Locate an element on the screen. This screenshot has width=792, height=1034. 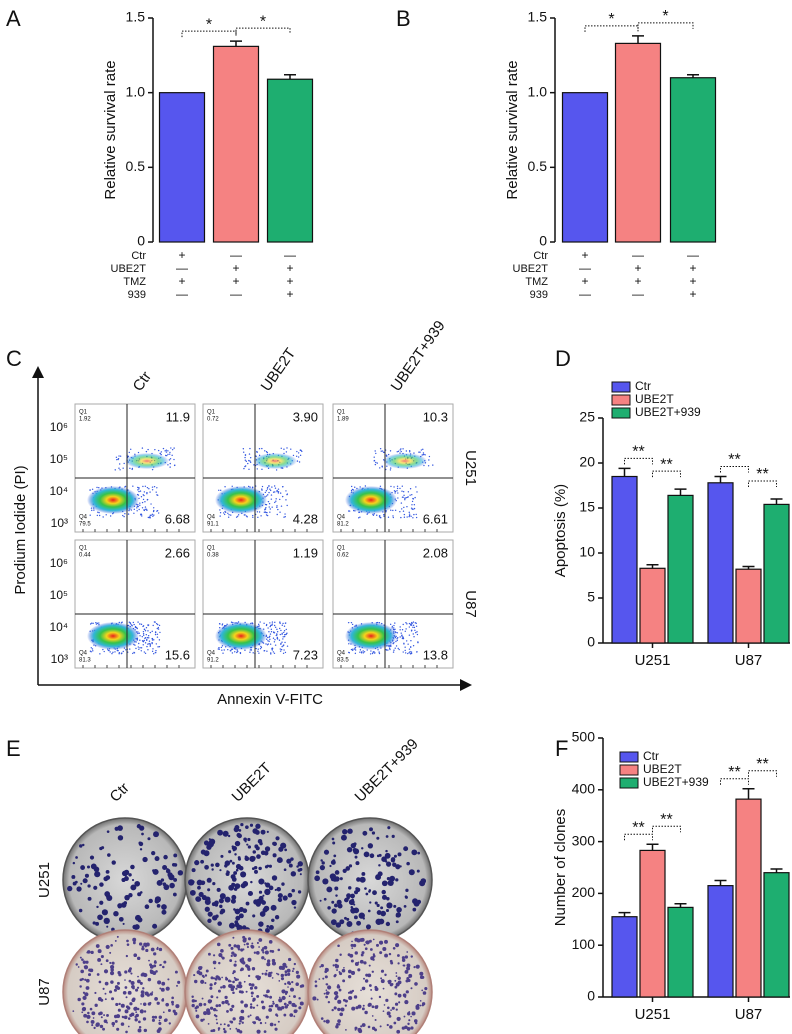
condition-mark: + is located at coordinates (289, 294).